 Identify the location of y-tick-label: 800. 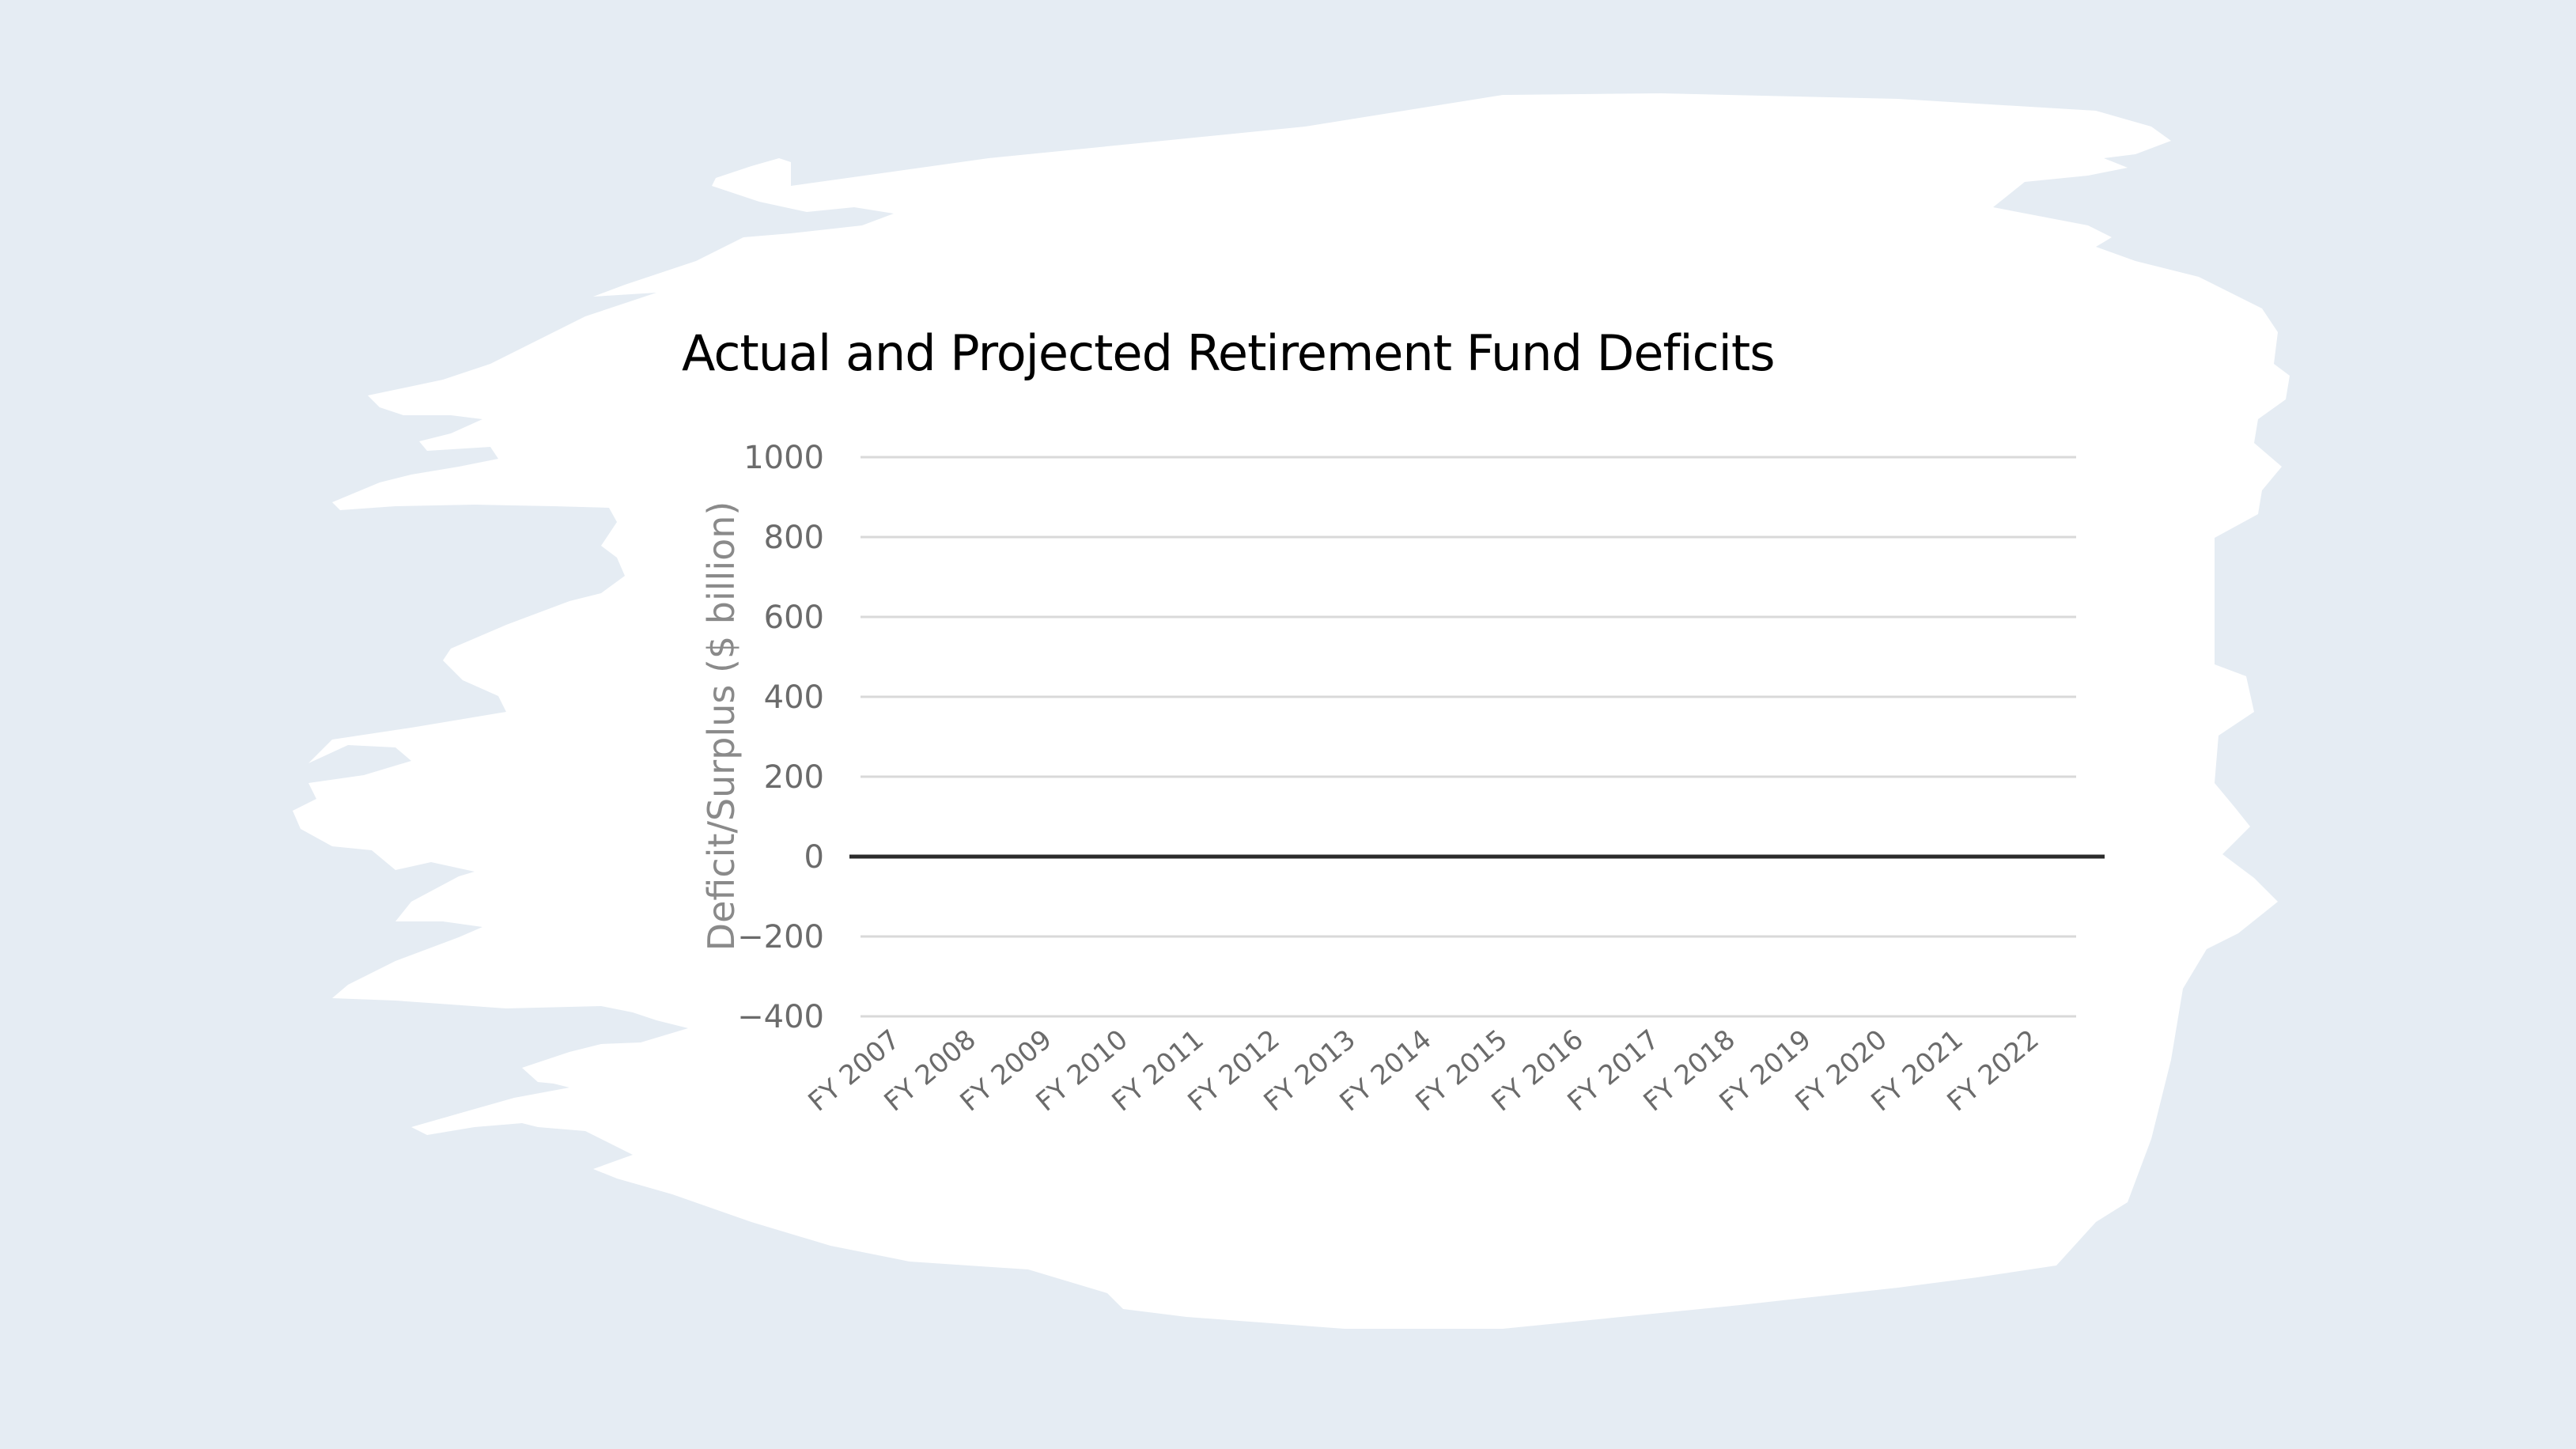
(794, 538).